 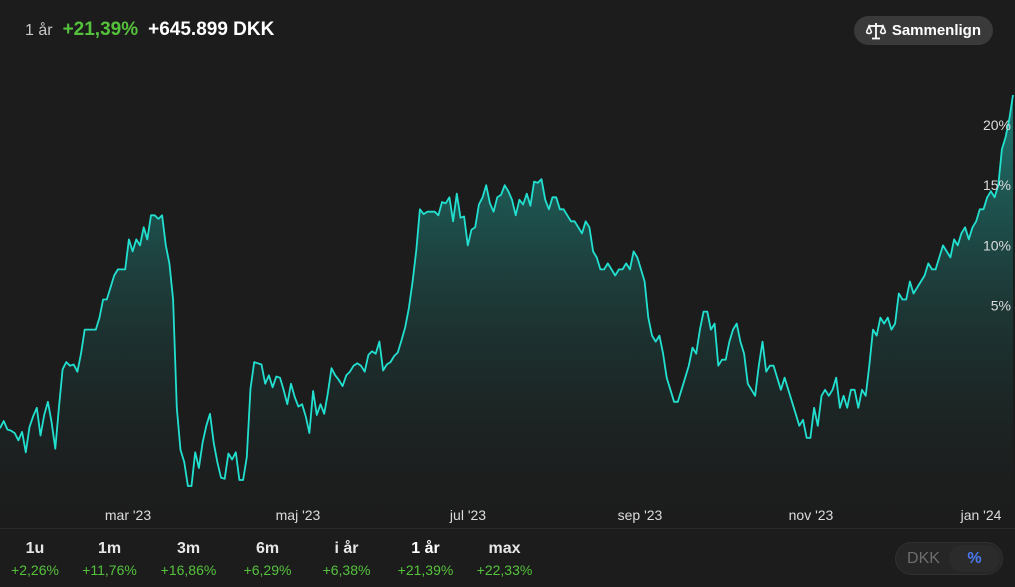 What do you see at coordinates (425, 570) in the screenshot?
I see `period-value: +21,39%` at bounding box center [425, 570].